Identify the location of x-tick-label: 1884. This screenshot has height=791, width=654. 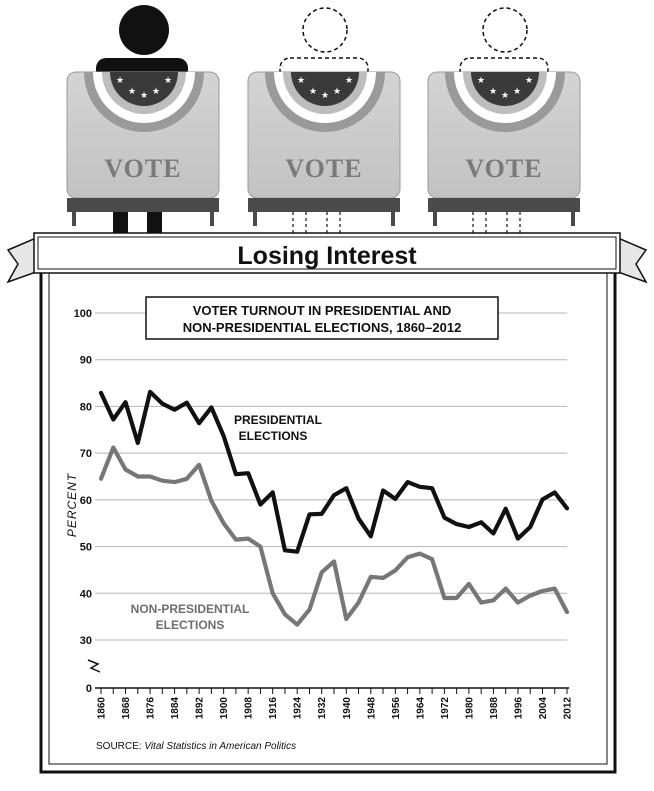
(175, 708).